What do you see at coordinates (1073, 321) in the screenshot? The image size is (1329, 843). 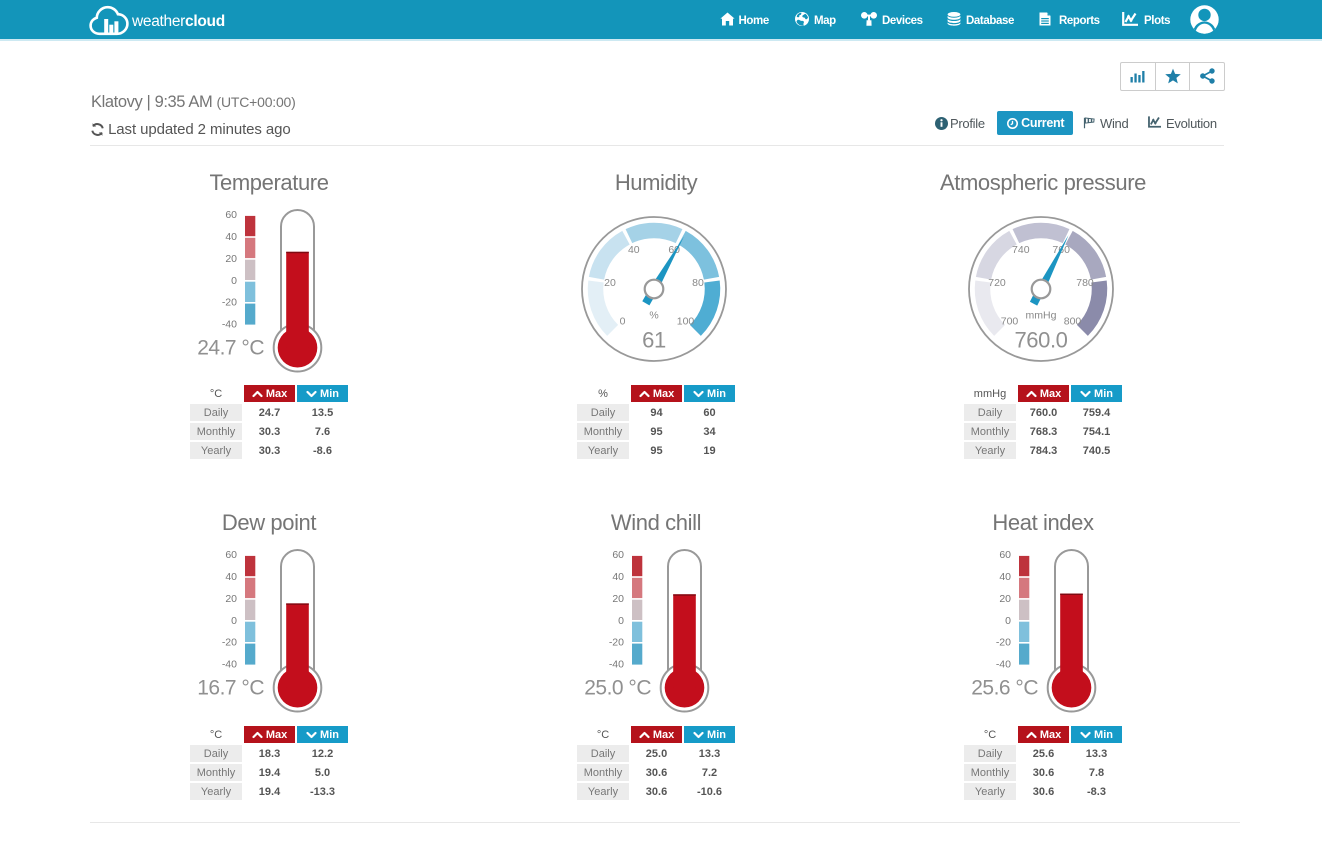 I see `svg-text: 800` at bounding box center [1073, 321].